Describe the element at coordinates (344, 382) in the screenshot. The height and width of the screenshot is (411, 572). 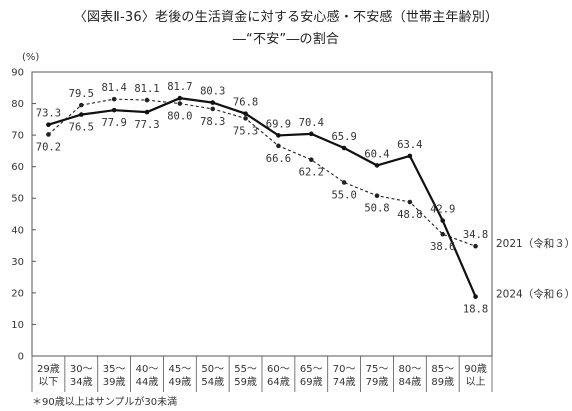
I see `x-tick-label: 74歳` at that location.